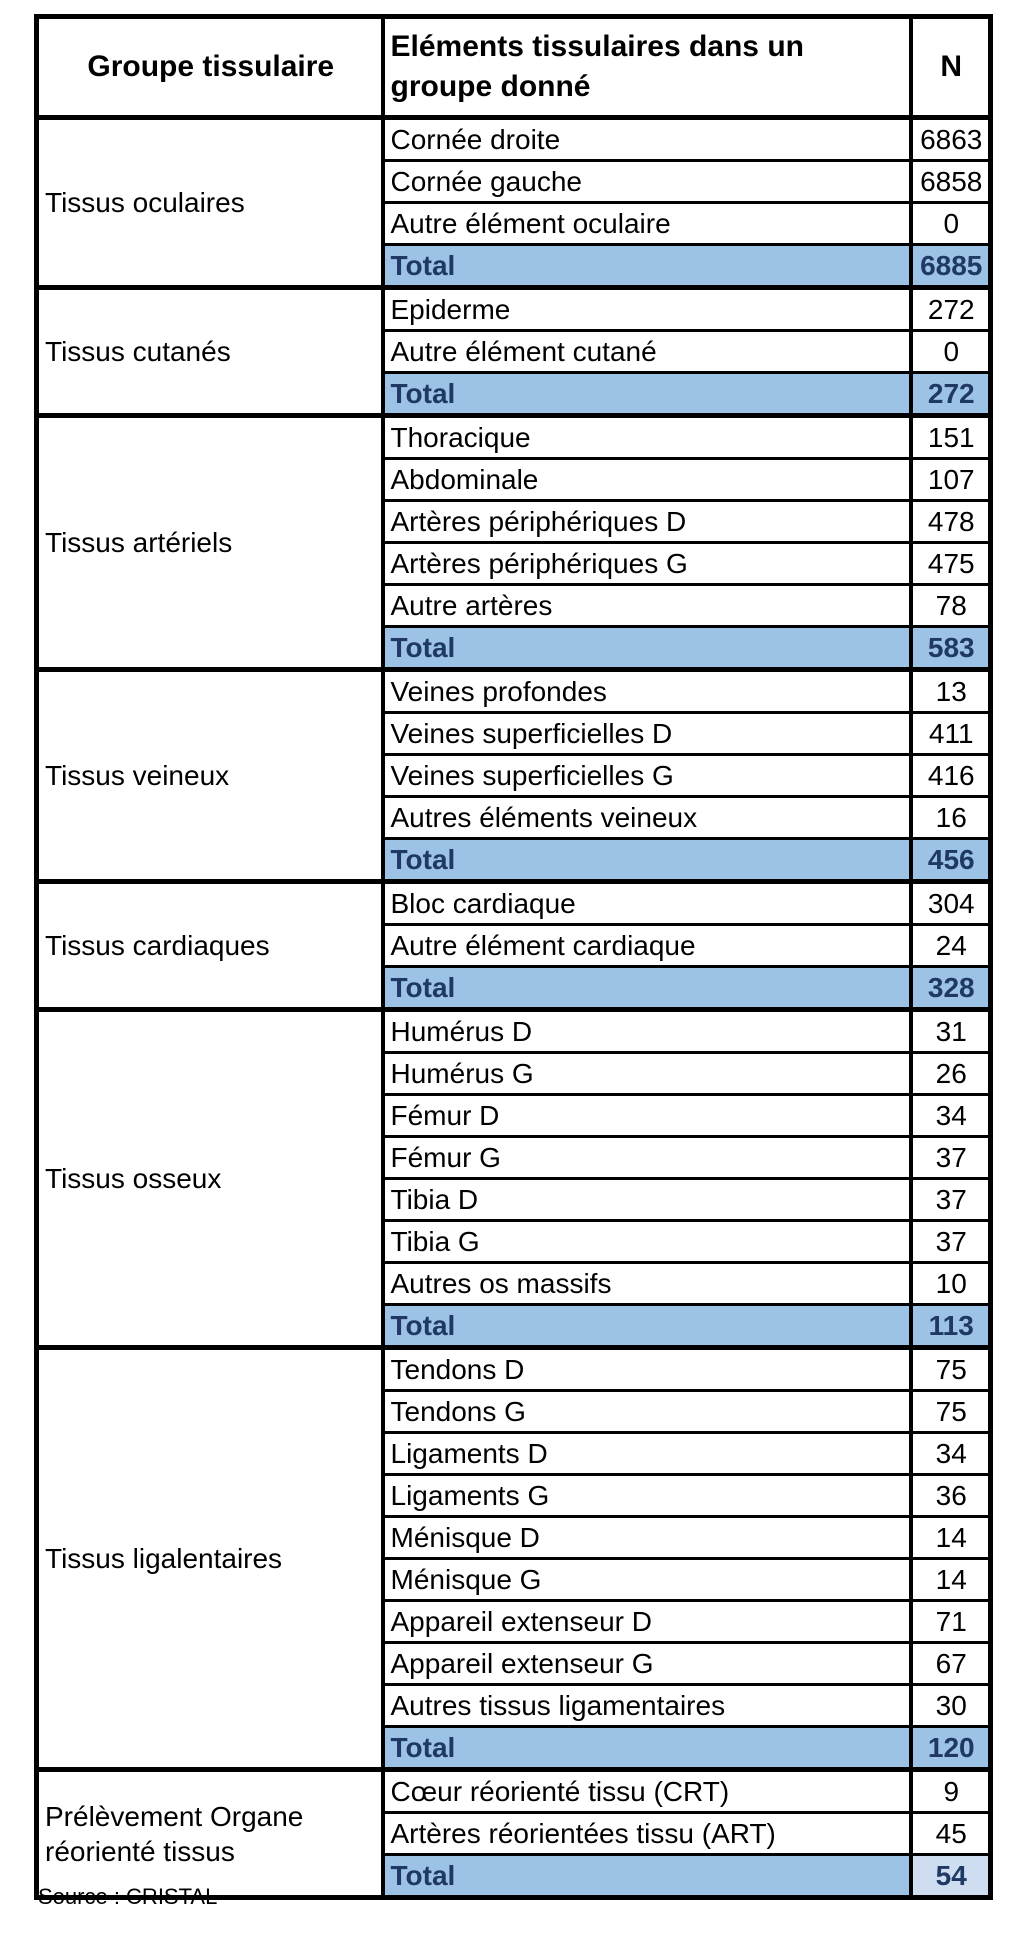  I want to click on element-label: Ligaments D, so click(646, 1453).